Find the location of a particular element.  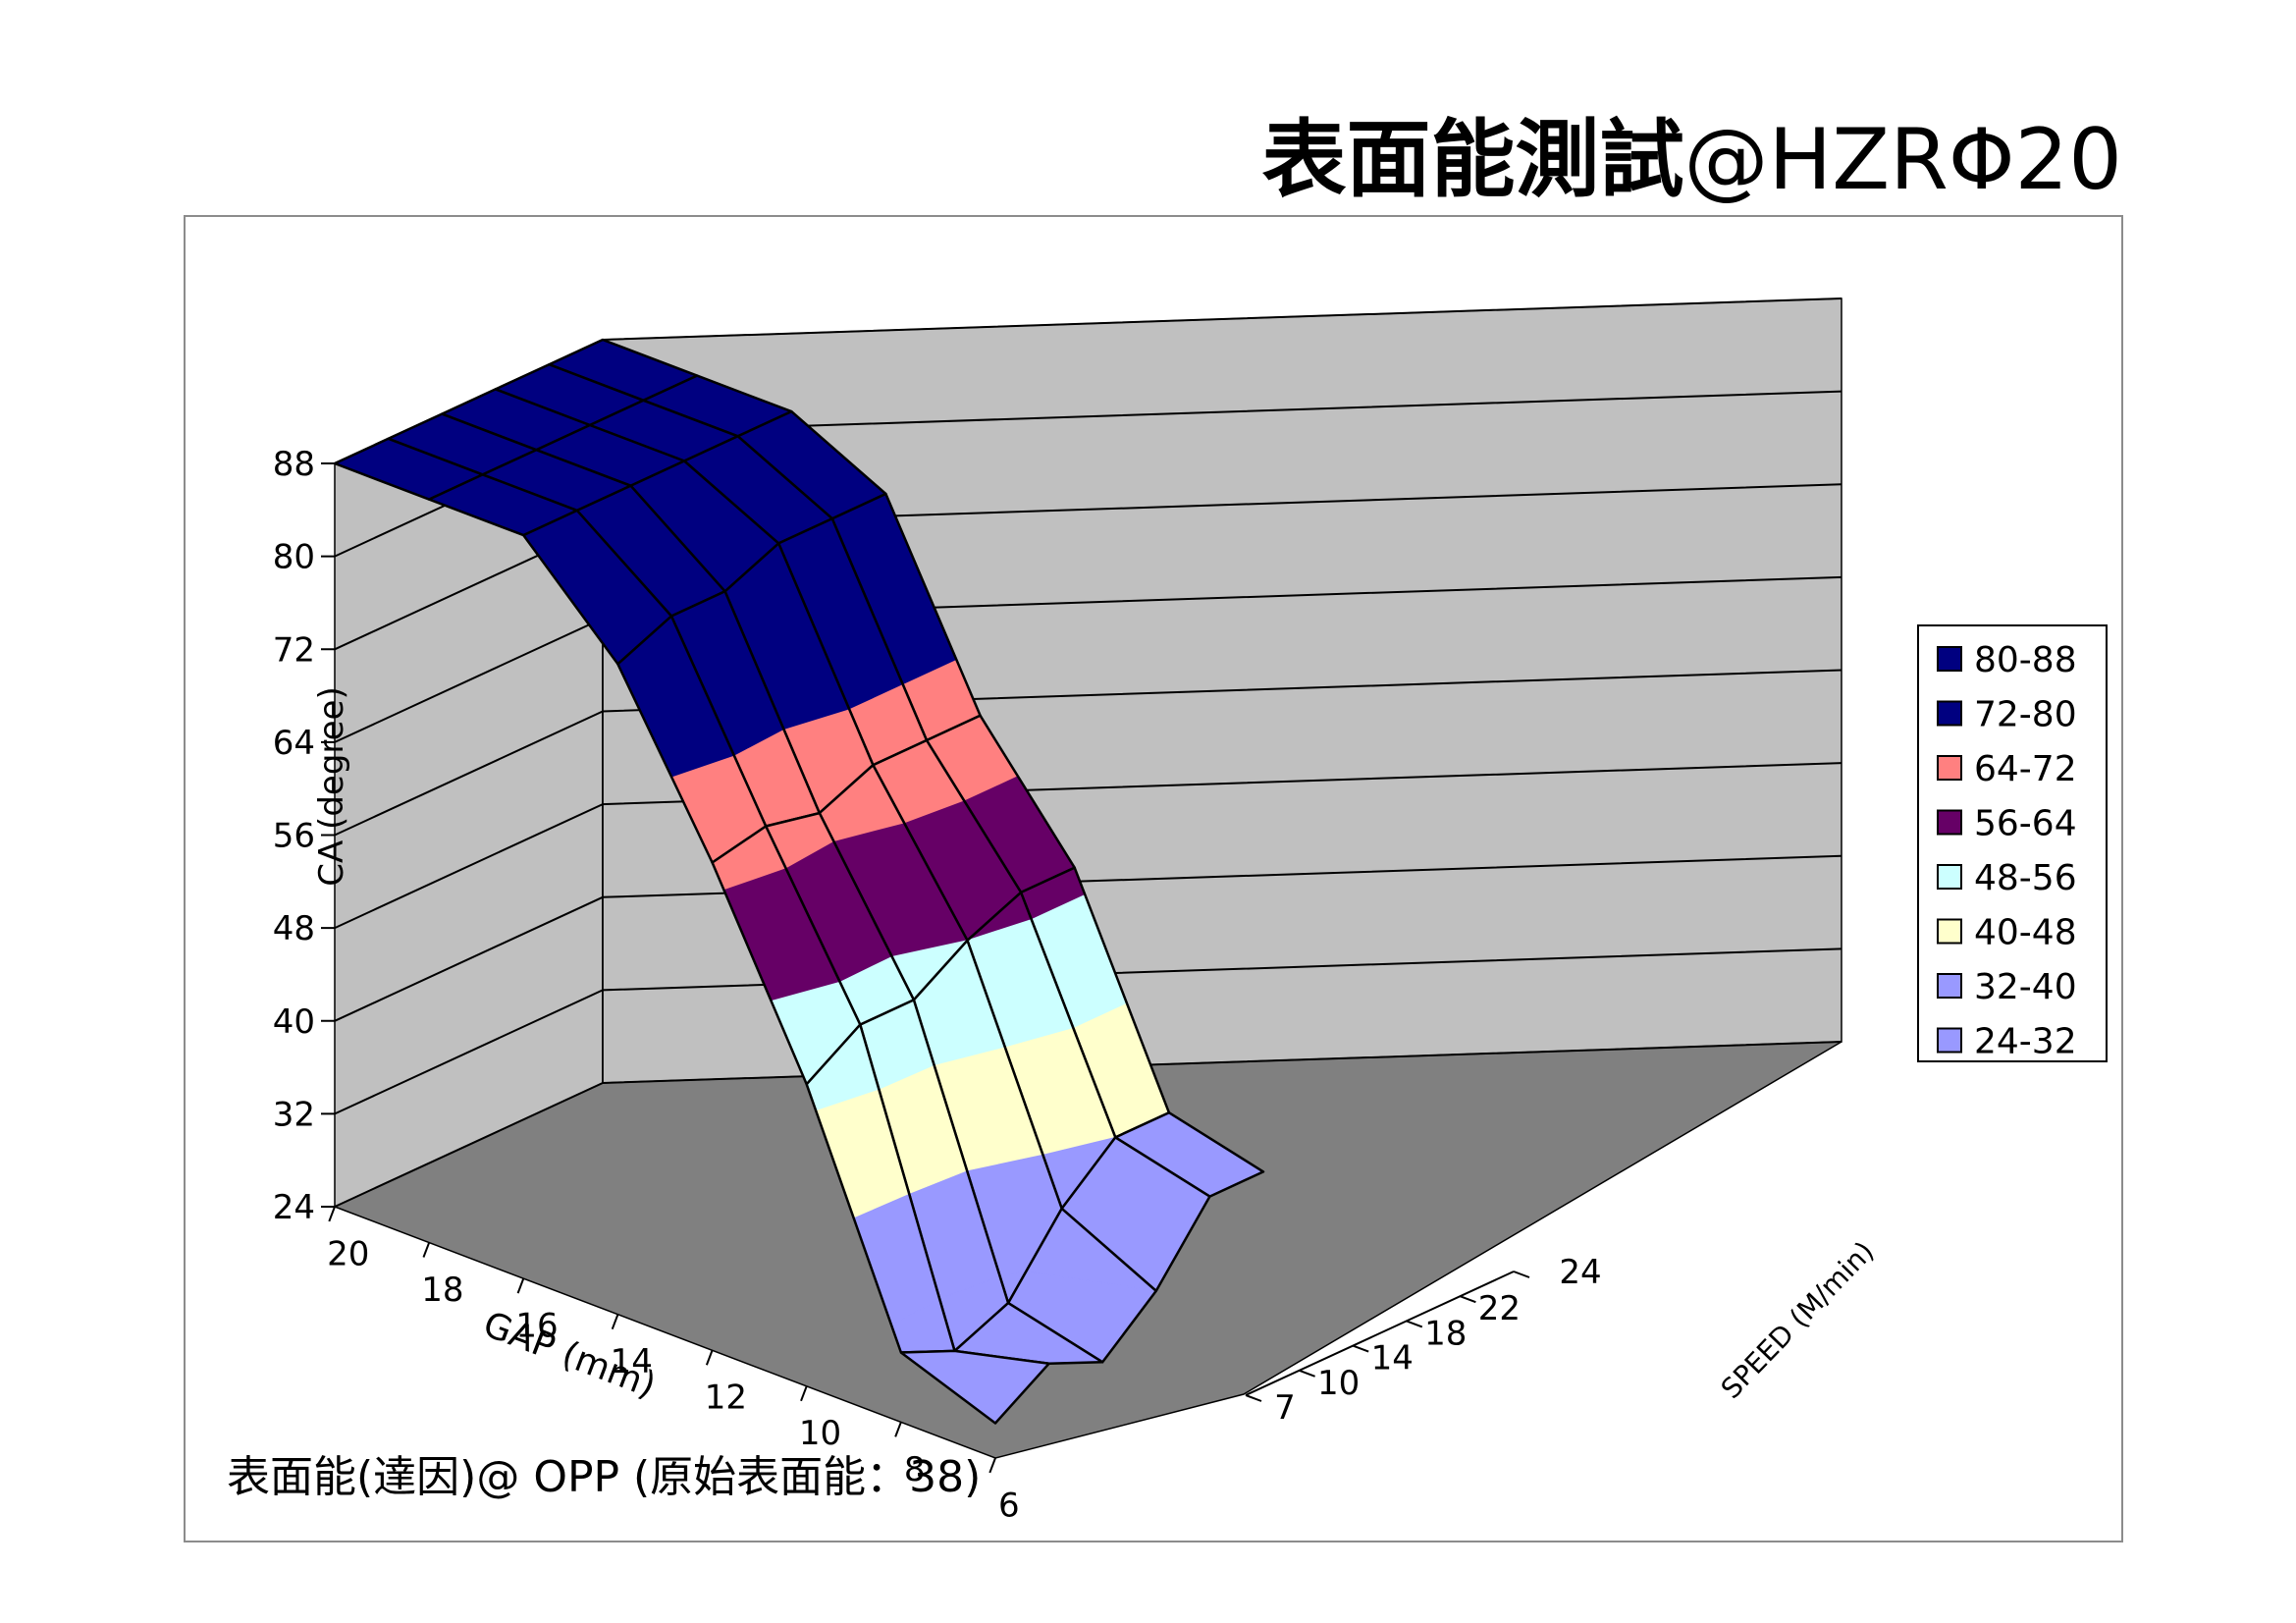

speed-tick-label: 24 is located at coordinates (1580, 1272).